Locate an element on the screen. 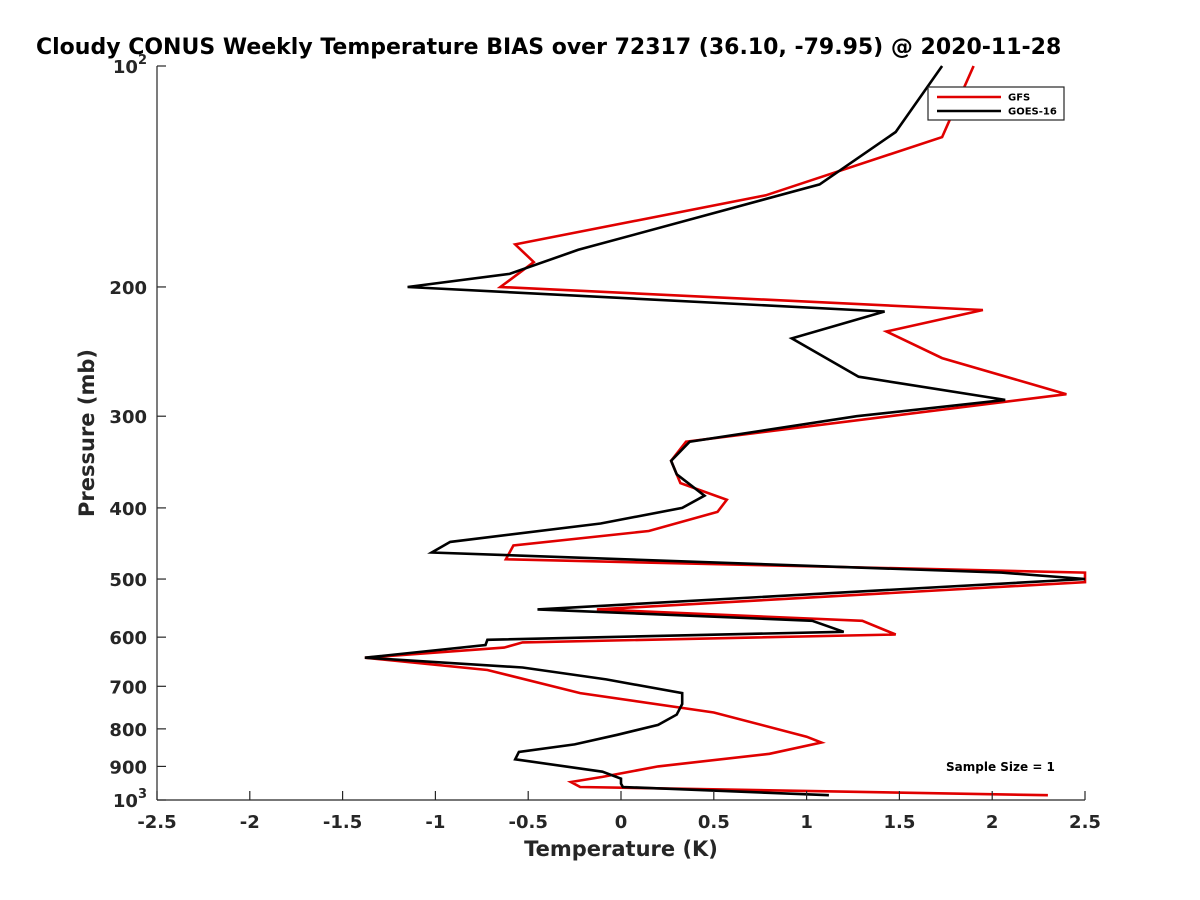  y-tick-label: 200 is located at coordinates (128, 288).